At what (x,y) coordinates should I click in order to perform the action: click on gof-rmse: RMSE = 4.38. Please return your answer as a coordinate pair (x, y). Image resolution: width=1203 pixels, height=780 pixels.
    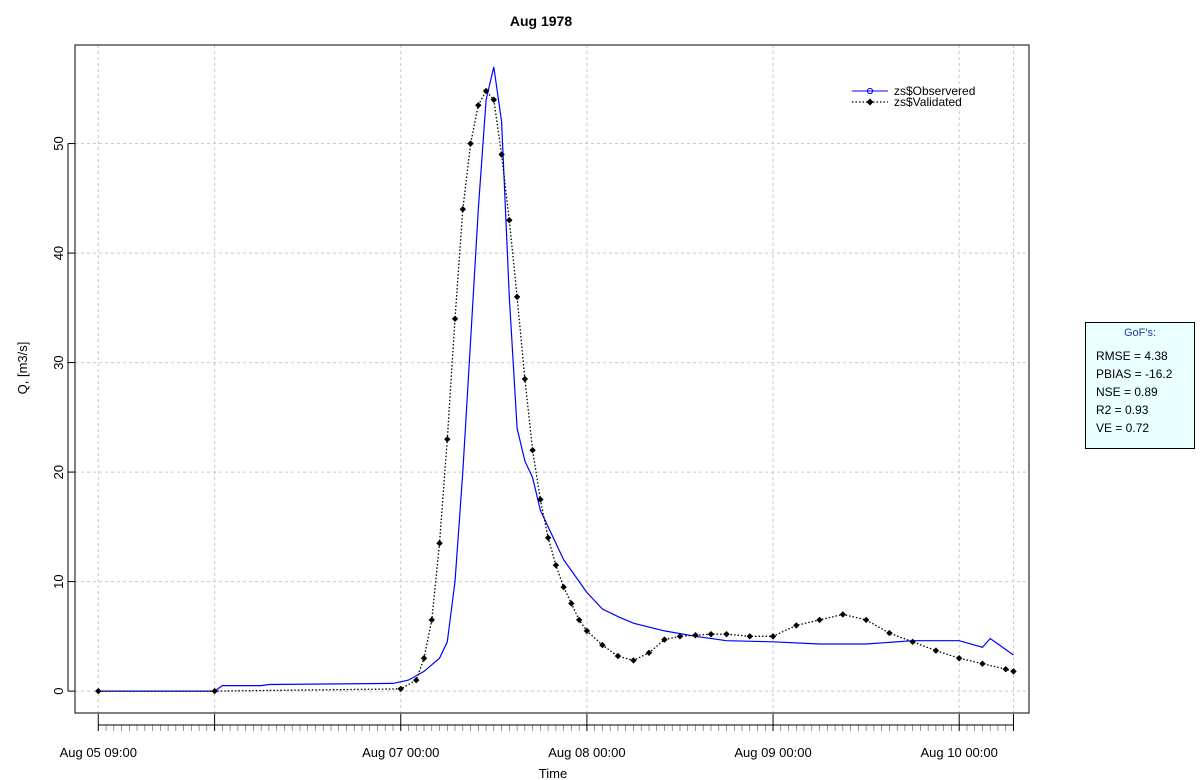
    Looking at the image, I should click on (1132, 356).